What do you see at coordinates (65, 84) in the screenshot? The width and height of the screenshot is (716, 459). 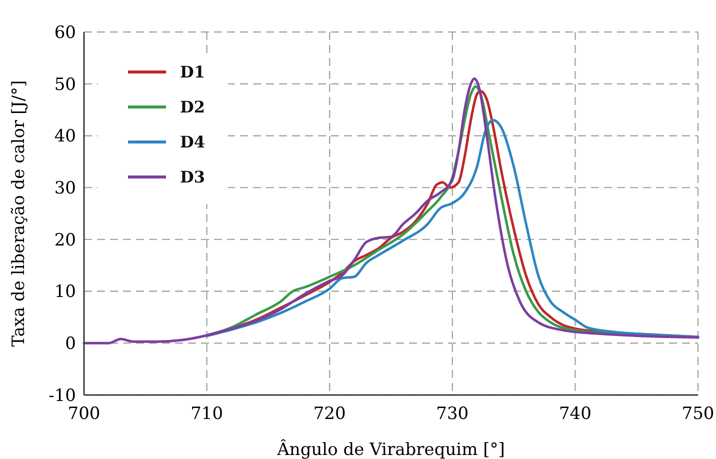 I see `y-tick-label: 50` at bounding box center [65, 84].